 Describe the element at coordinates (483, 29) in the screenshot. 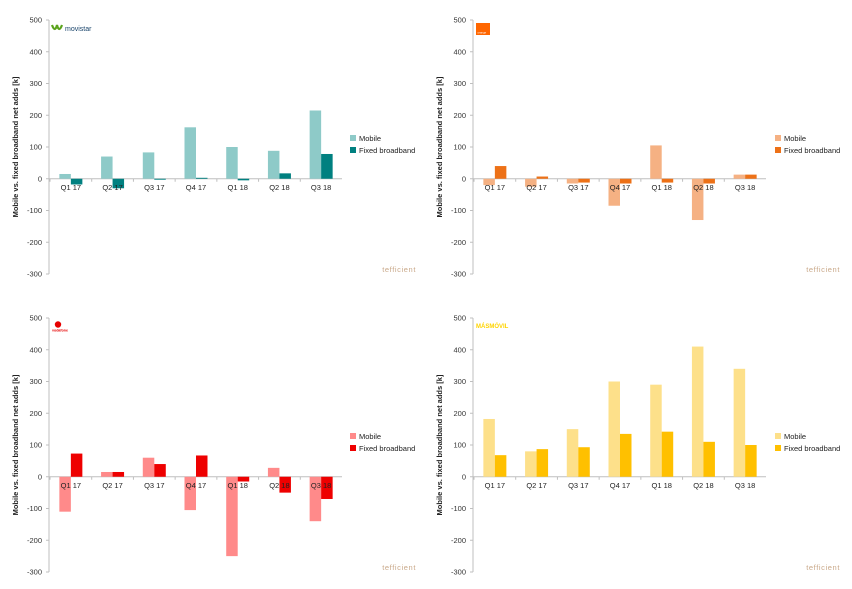

I see `orange-logo-icon` at that location.